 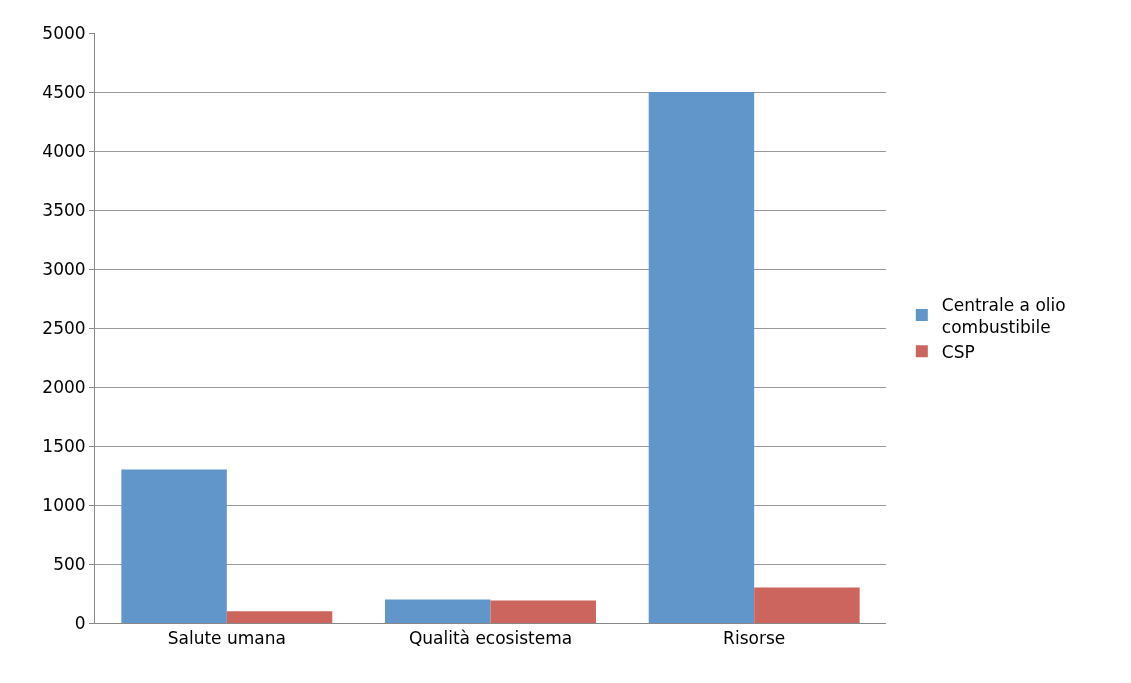 What do you see at coordinates (64, 327) in the screenshot?
I see `y-tick-label: 2500` at bounding box center [64, 327].